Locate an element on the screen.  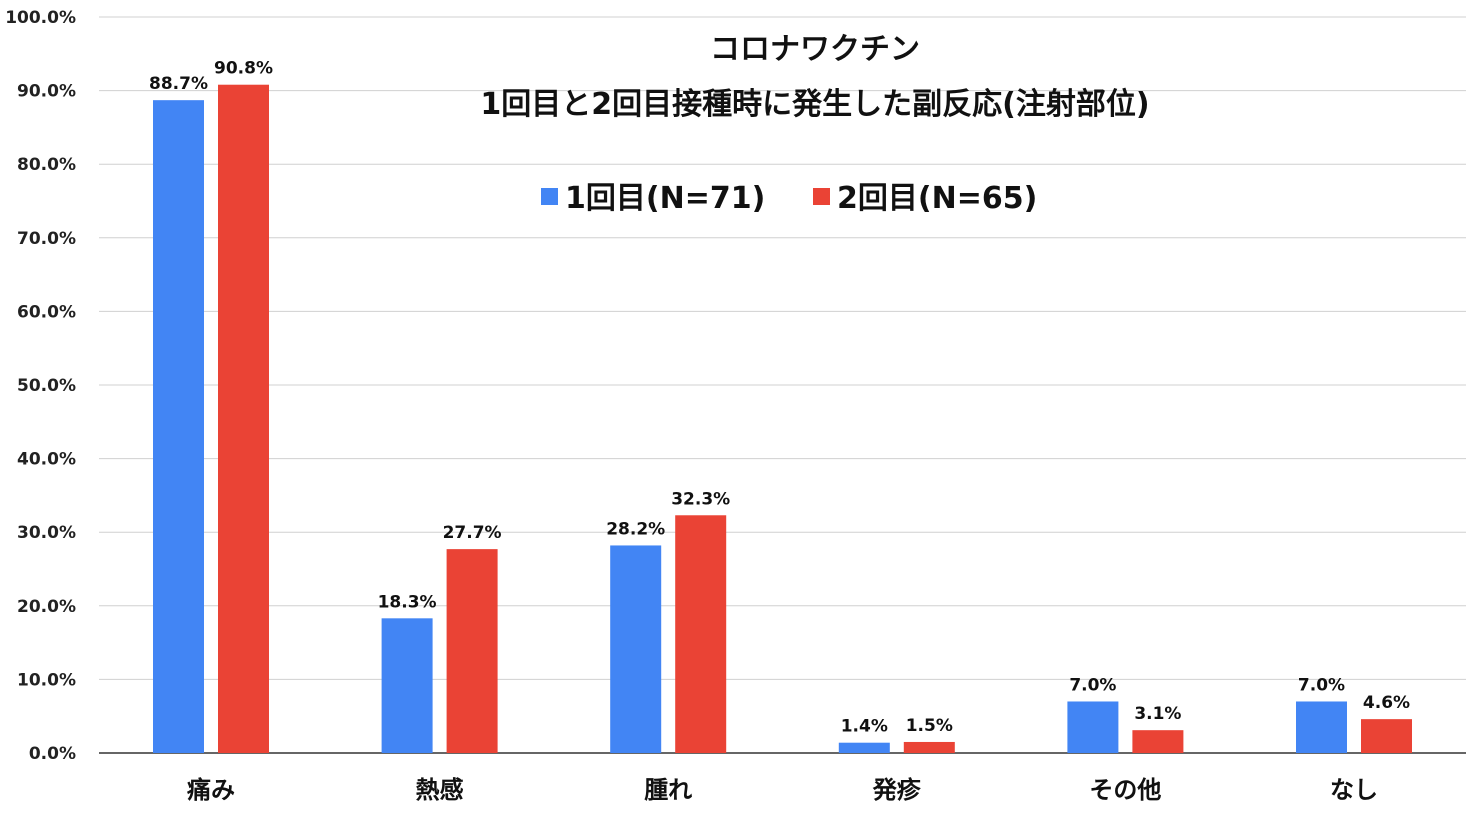
chart-title: コロナワクチン 1回目と2回目接種時に発生した副反応(注射部位) is located at coordinates (814, 77).